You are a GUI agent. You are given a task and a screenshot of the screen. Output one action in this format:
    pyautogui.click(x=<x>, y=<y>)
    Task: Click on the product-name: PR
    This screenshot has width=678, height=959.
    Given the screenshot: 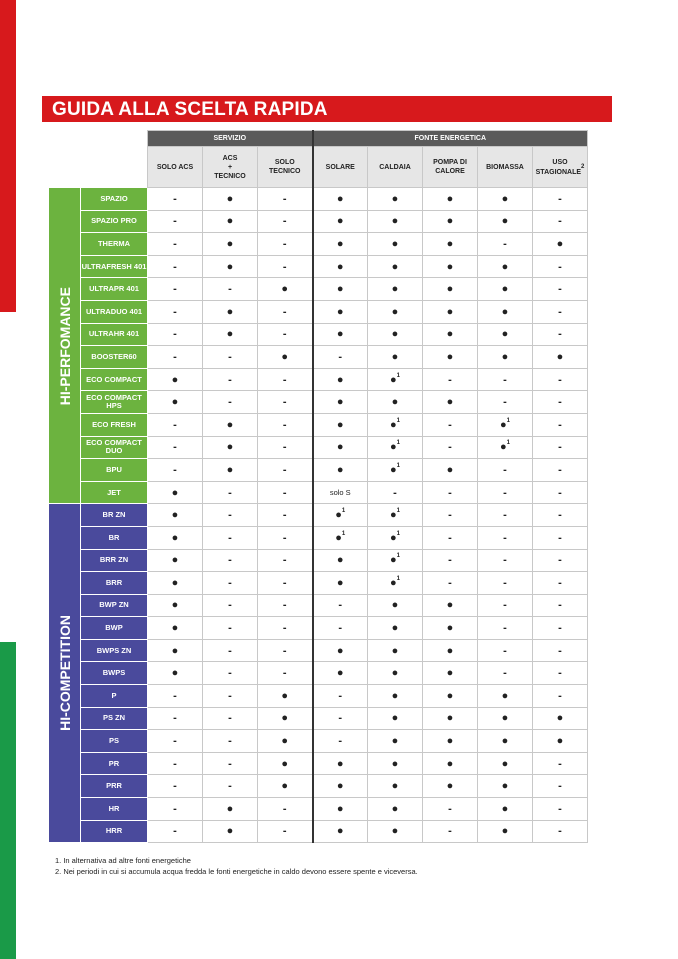 What is the action you would take?
    pyautogui.click(x=114, y=763)
    